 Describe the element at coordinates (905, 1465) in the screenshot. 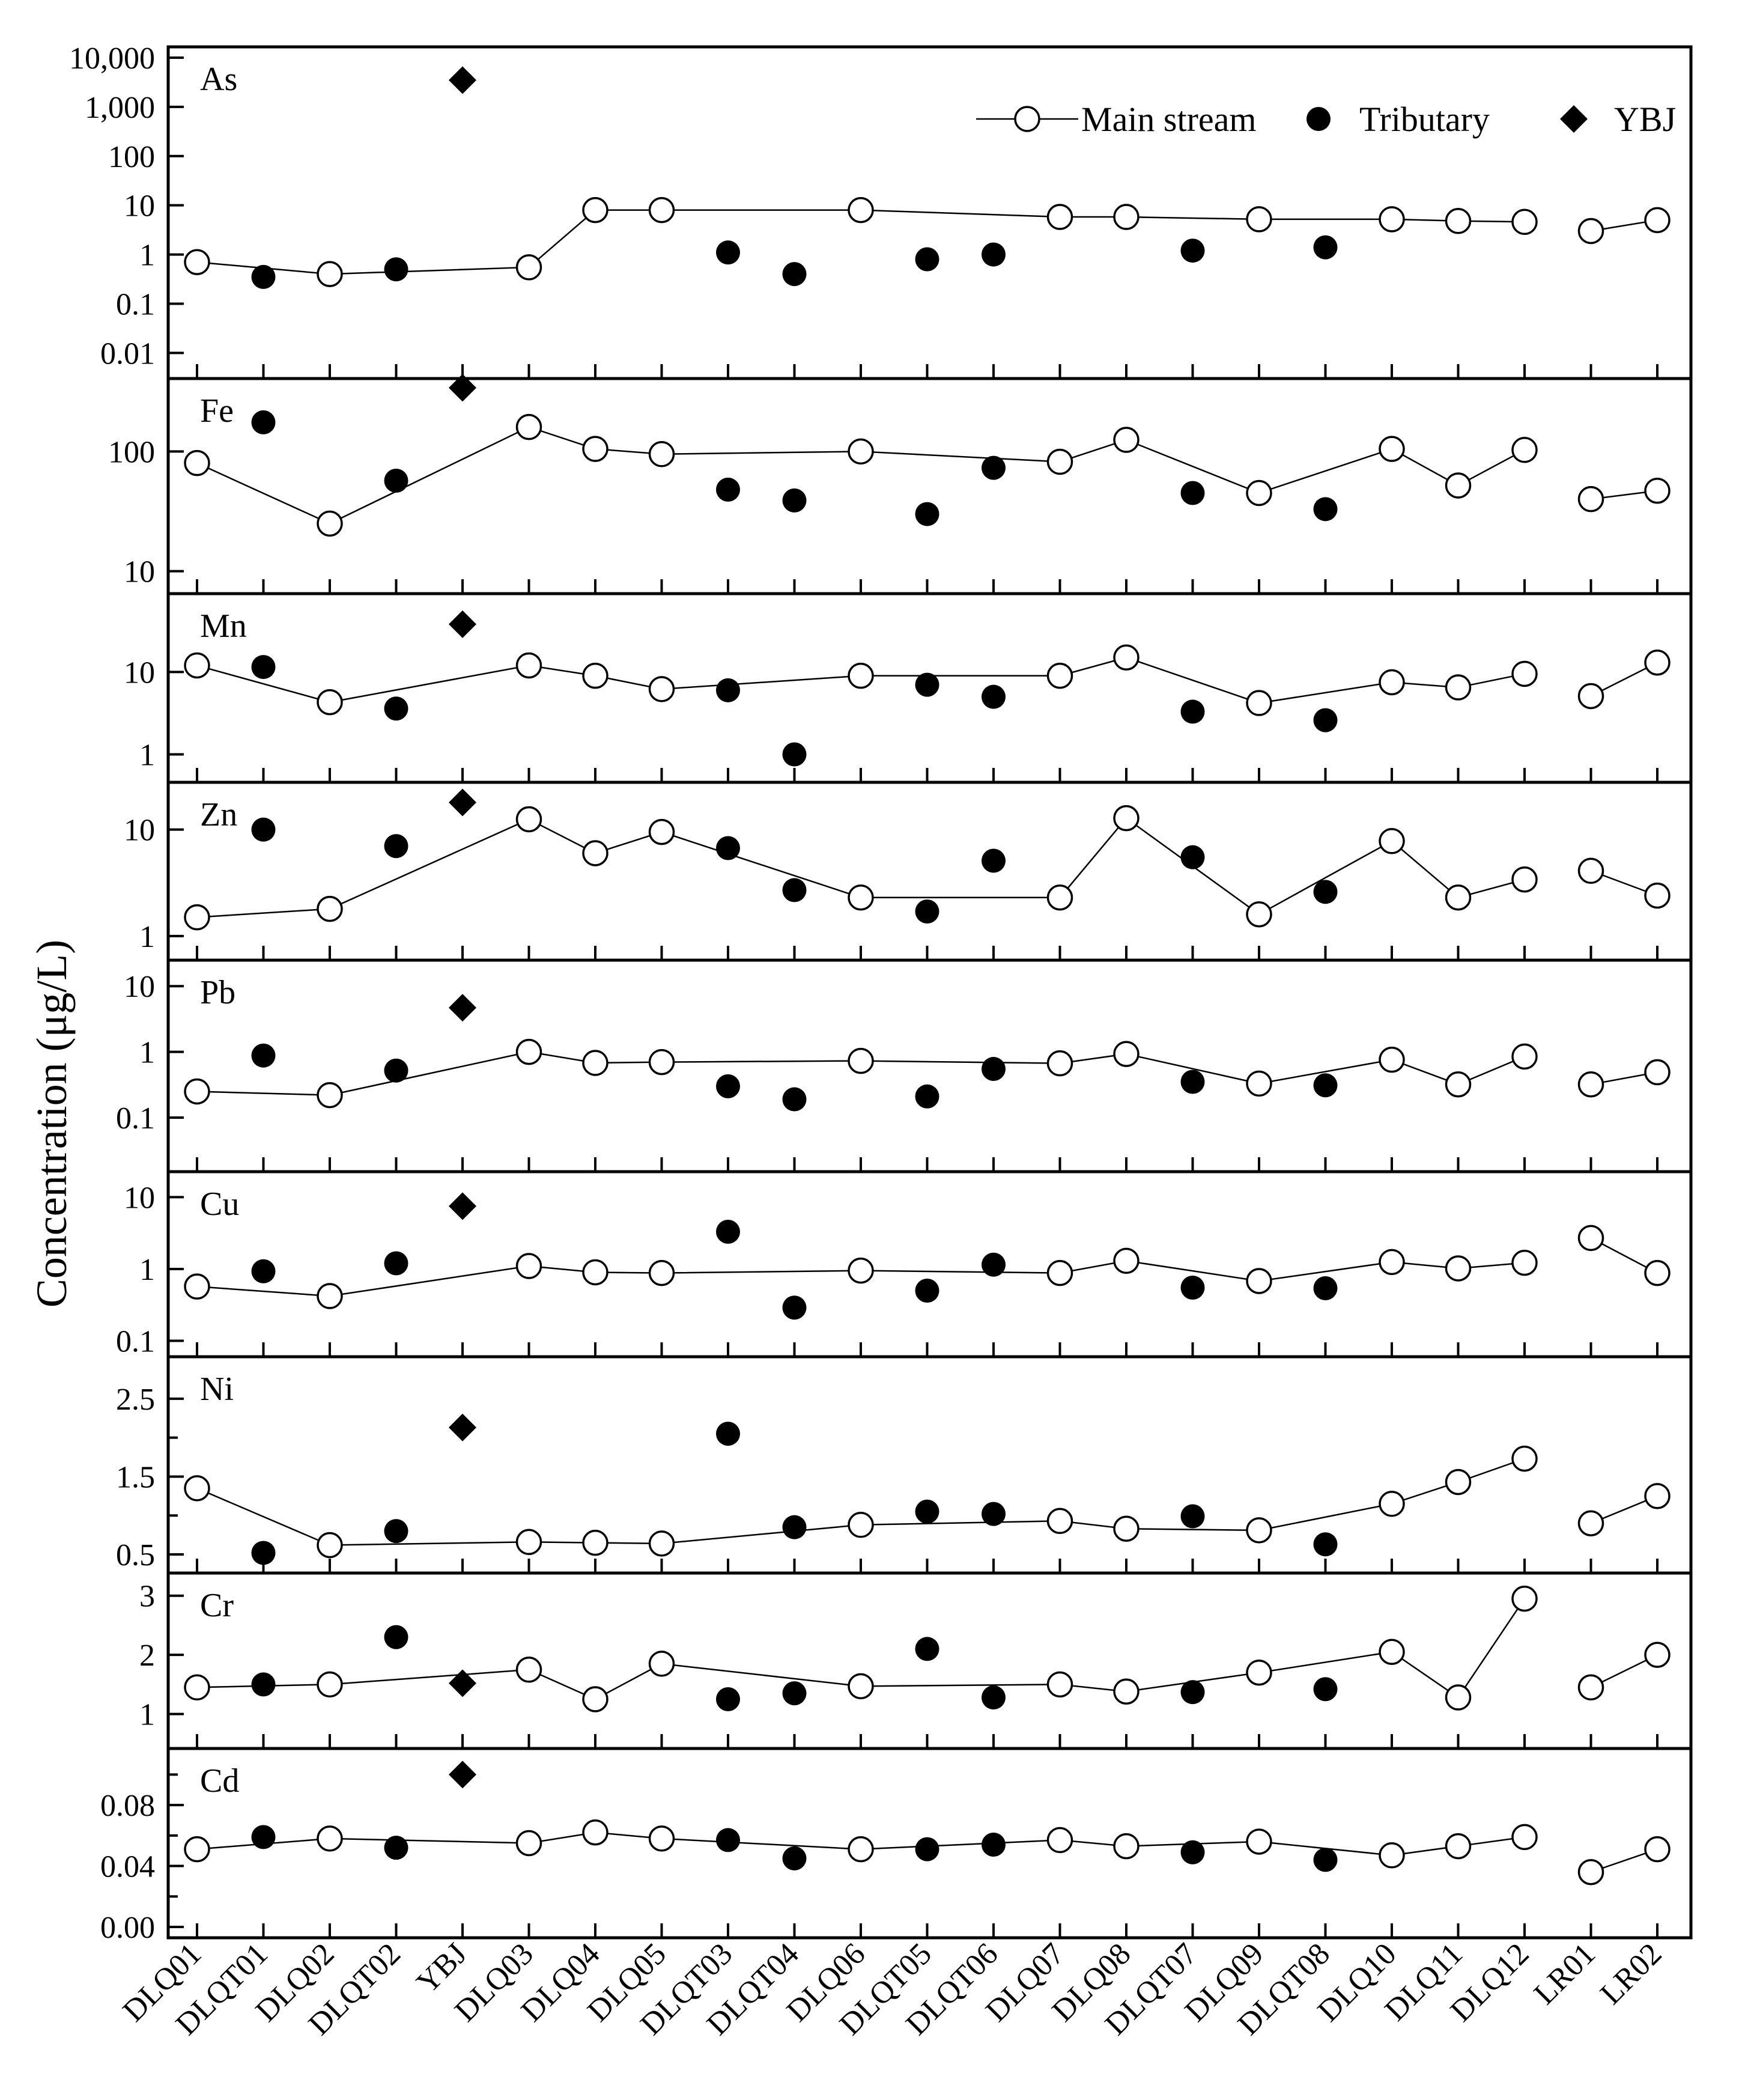

I see `panel-ni: Ni 0.5 1.5 2.5` at that location.